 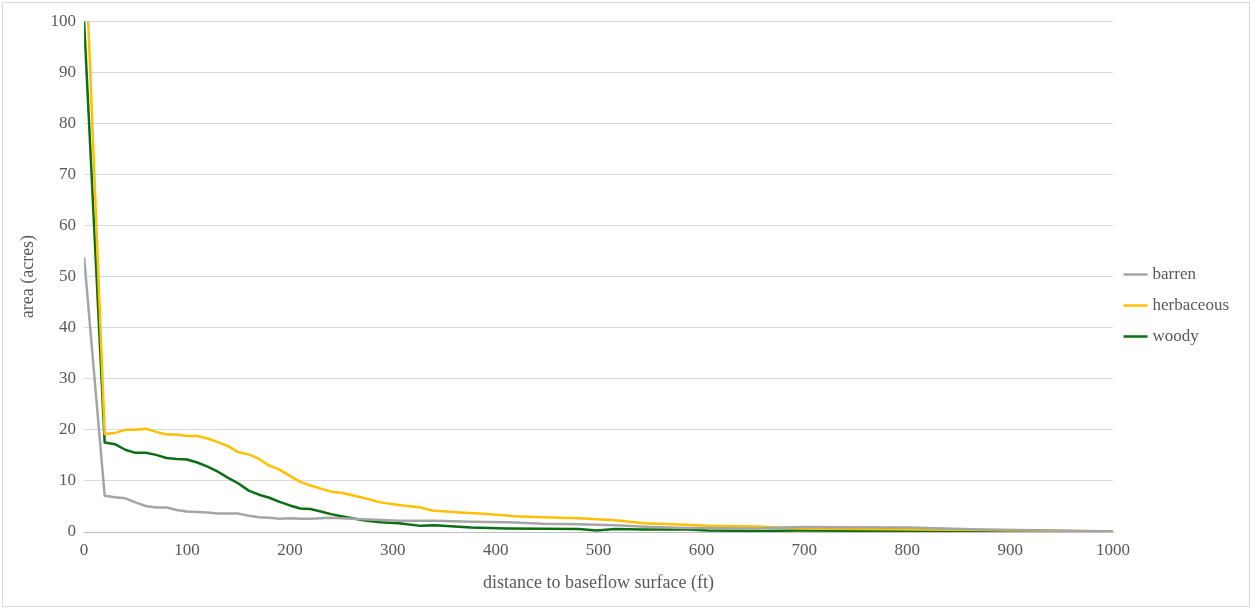 I want to click on x-tick-label: 100, so click(x=187, y=549).